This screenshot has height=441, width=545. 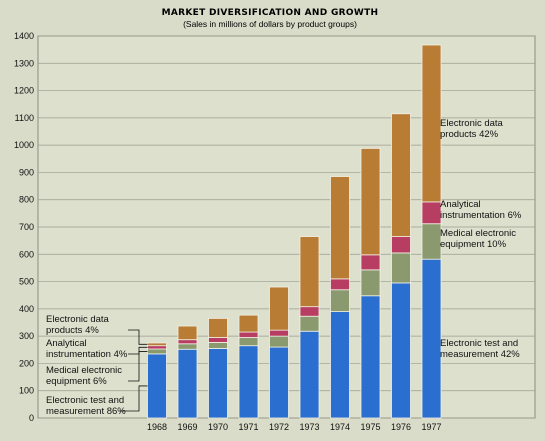 What do you see at coordinates (87, 354) in the screenshot?
I see `annotation-text: instrumentation 4%` at bounding box center [87, 354].